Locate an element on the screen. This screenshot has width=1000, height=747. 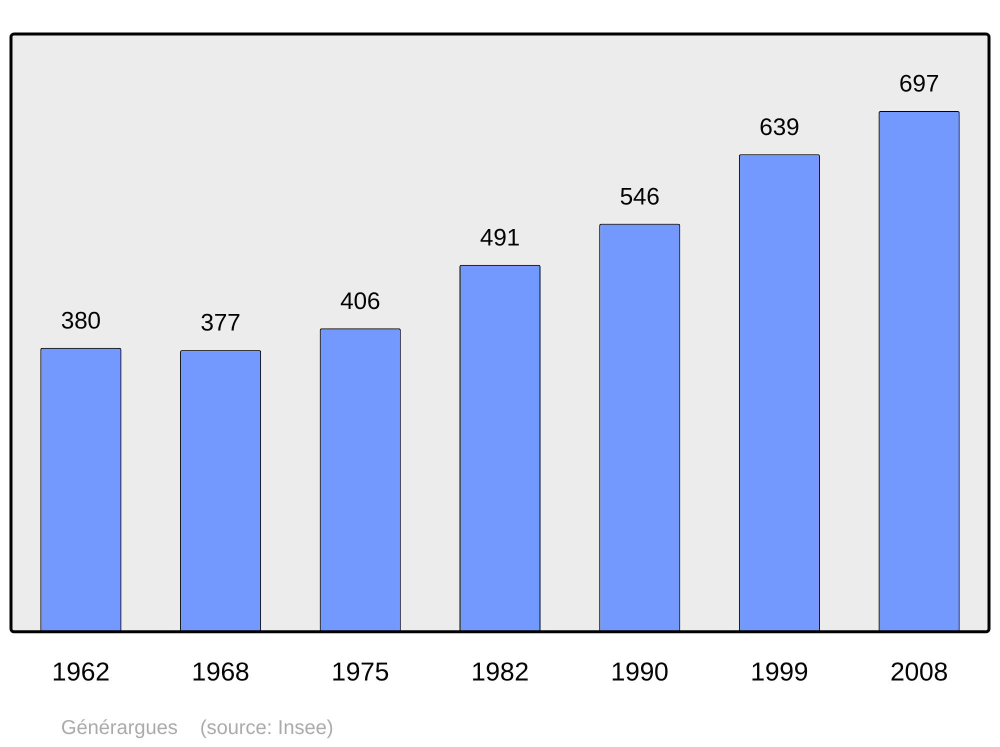
data-label: 380 is located at coordinates (80, 320).